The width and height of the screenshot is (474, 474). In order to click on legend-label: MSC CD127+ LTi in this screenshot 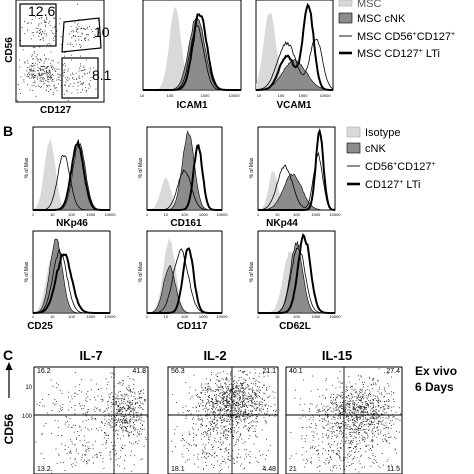, I will do `click(398, 54)`.